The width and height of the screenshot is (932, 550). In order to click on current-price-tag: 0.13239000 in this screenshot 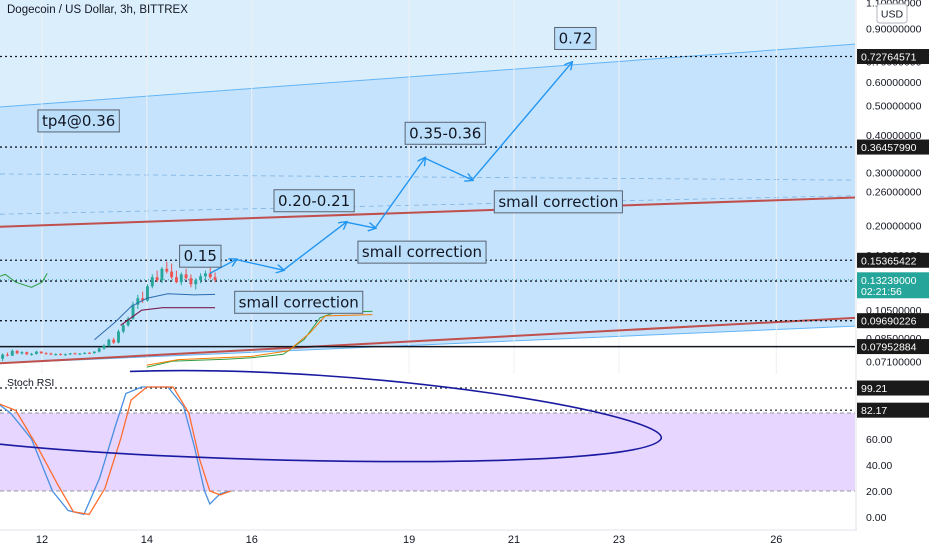, I will do `click(889, 281)`.